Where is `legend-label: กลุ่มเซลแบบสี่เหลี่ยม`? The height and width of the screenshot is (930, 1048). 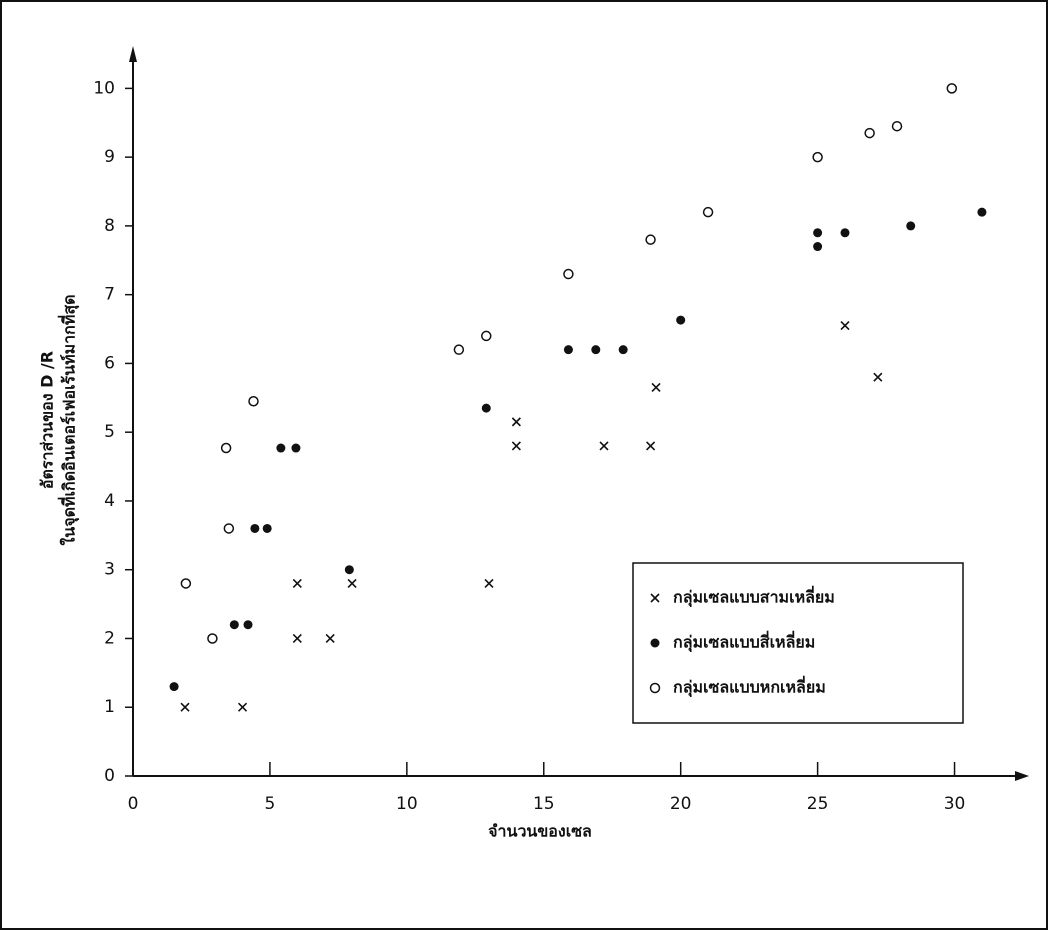
legend-label: กลุ่มเซลแบบสี่เหลี่ยม is located at coordinates (744, 642).